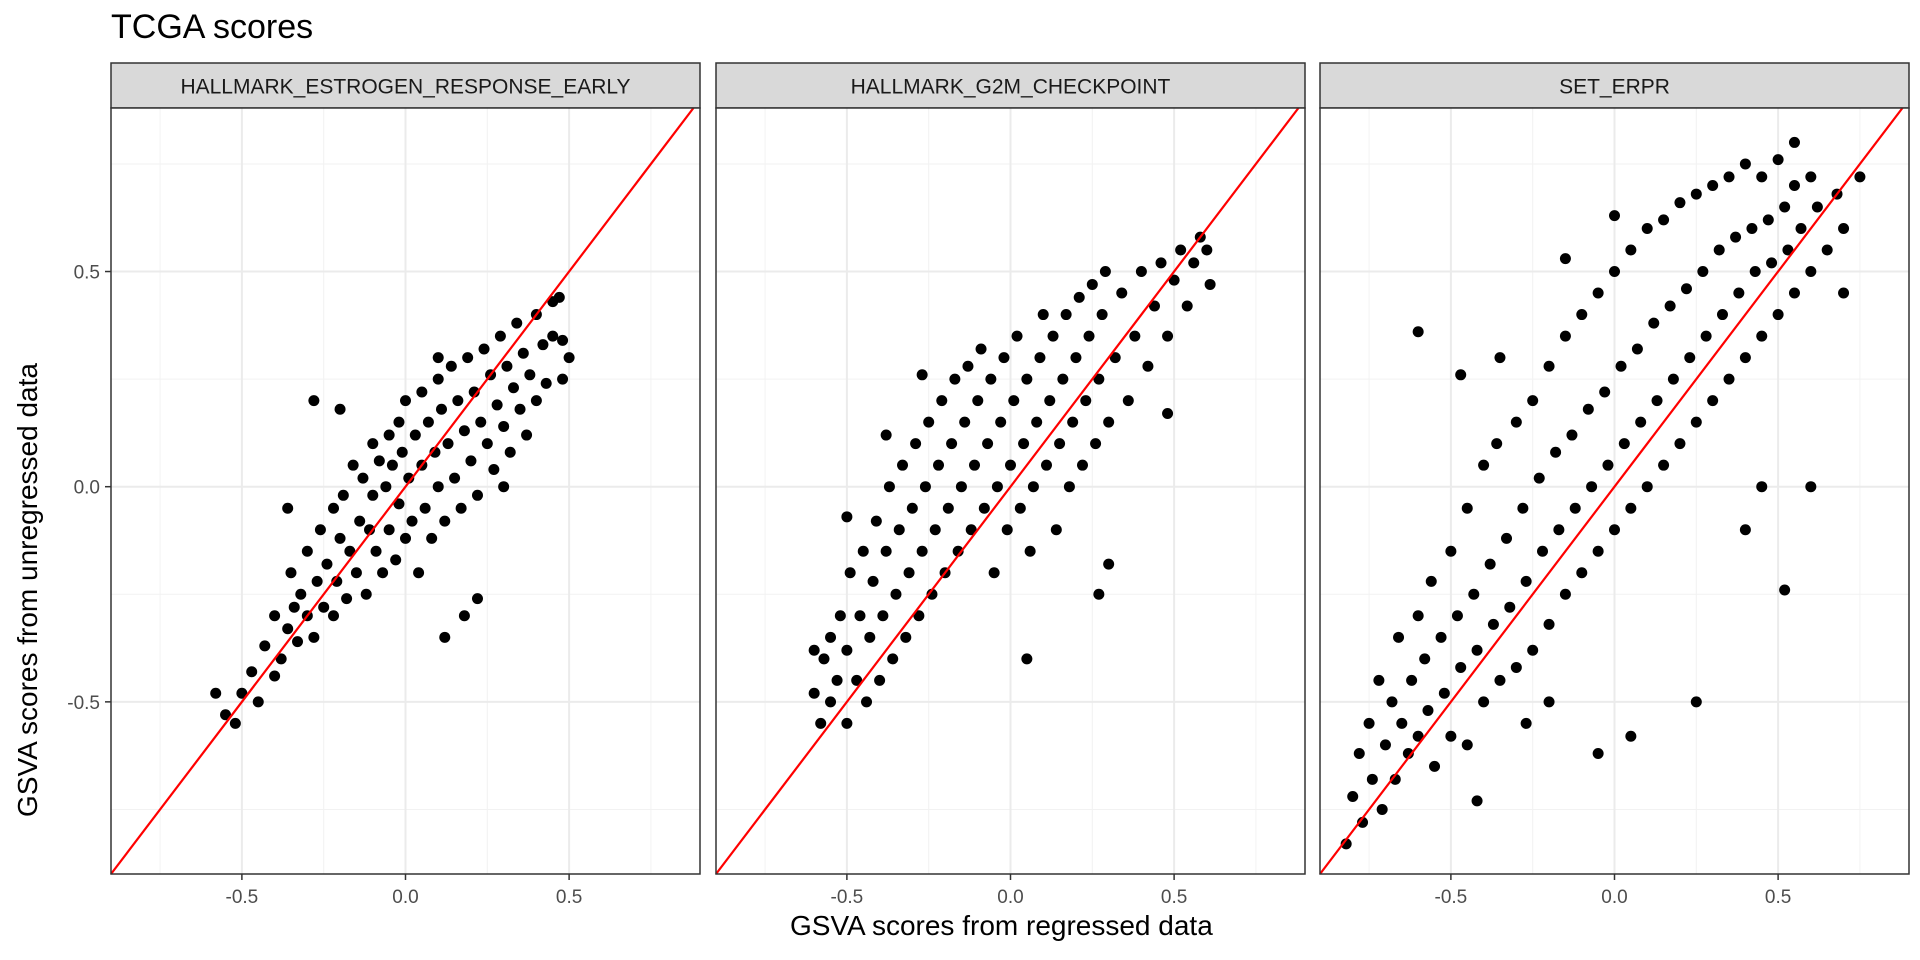  Describe the element at coordinates (405, 87) in the screenshot. I see `facet-strip-label: HALLMARK_ESTROGEN_RESPONSE_EARLY` at that location.